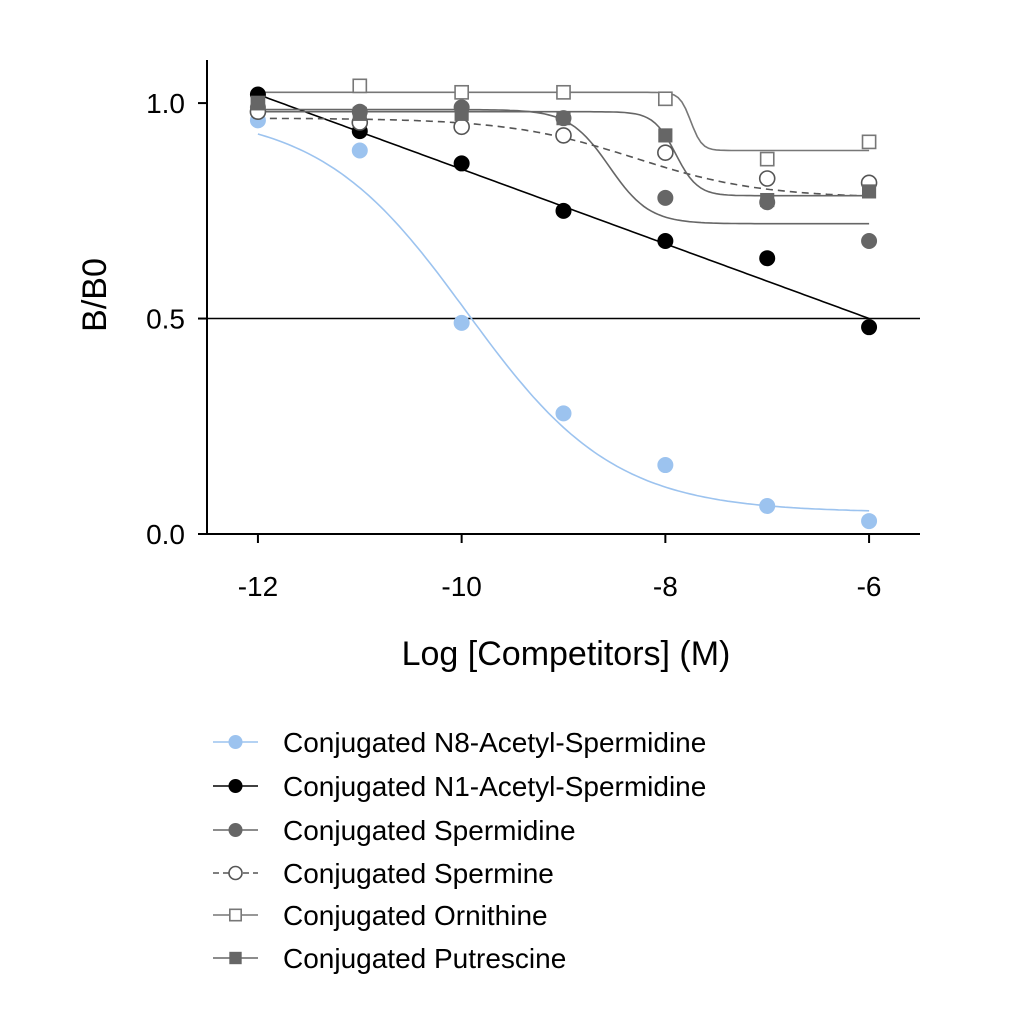 The height and width of the screenshot is (1024, 1024). I want to click on x-tick-label: -10, so click(461, 586).